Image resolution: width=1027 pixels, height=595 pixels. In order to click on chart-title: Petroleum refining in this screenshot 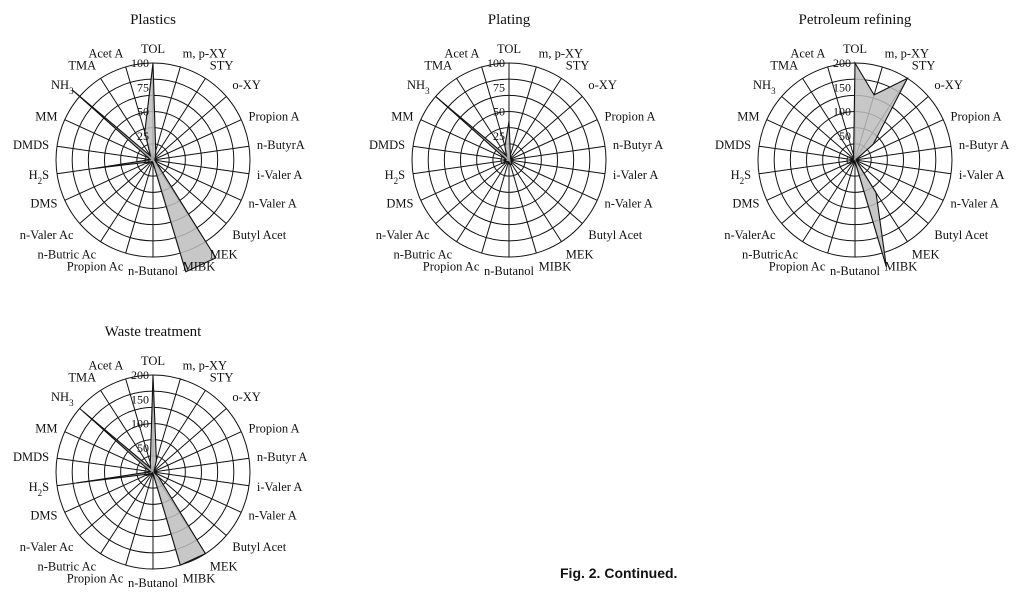, I will do `click(855, 20)`.